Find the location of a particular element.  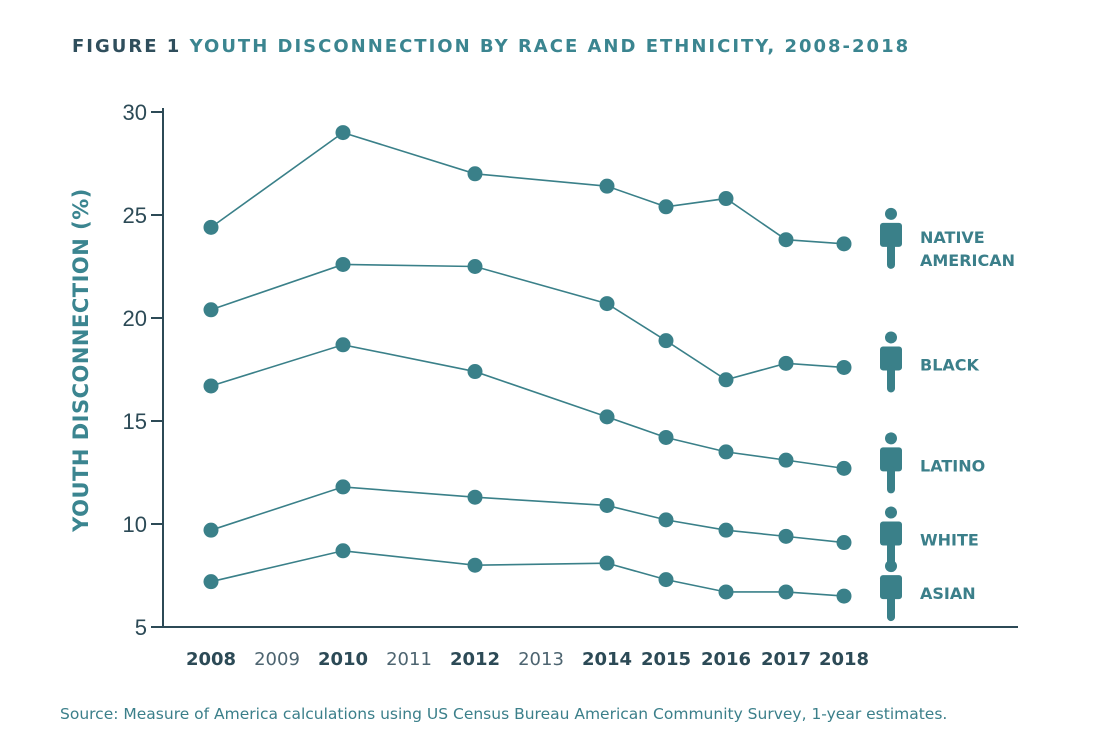

y-axis-ticks: 5 10 15 20 25 30 is located at coordinates (143, 370).